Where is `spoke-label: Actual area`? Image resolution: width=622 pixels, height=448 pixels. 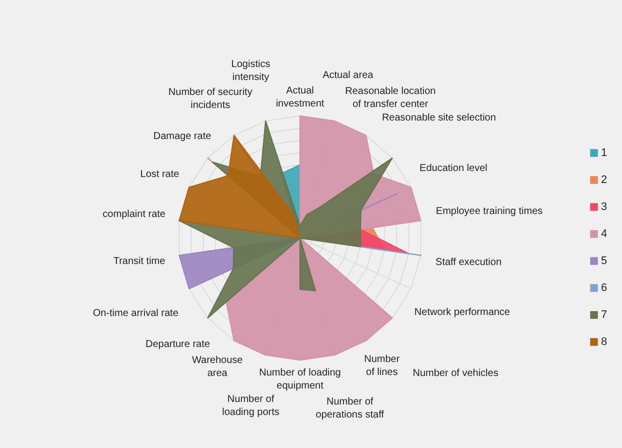 spoke-label: Actual area is located at coordinates (348, 75).